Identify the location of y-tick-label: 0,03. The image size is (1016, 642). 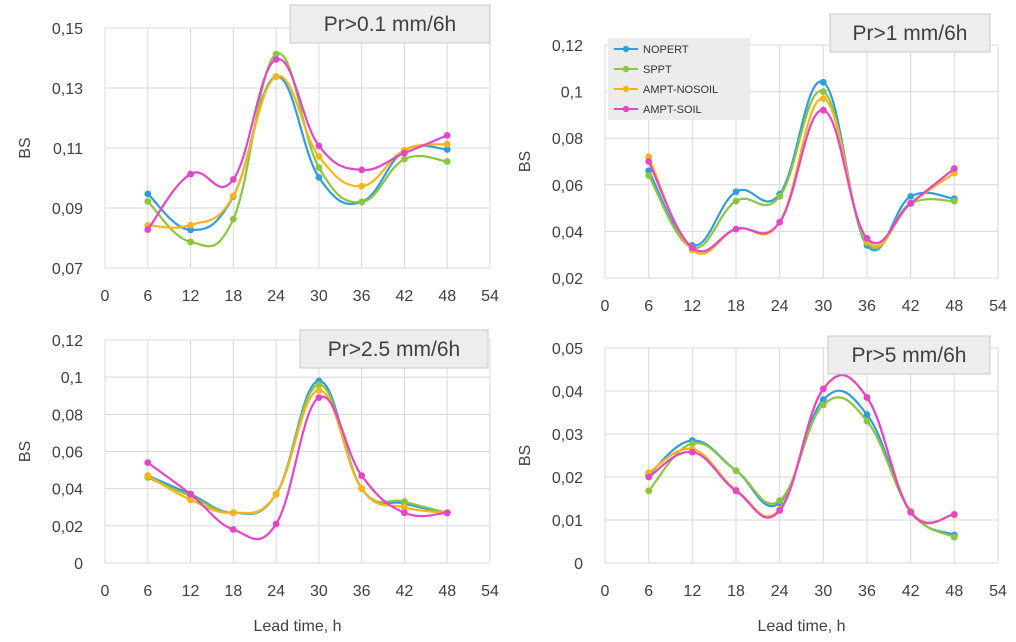
(567, 435).